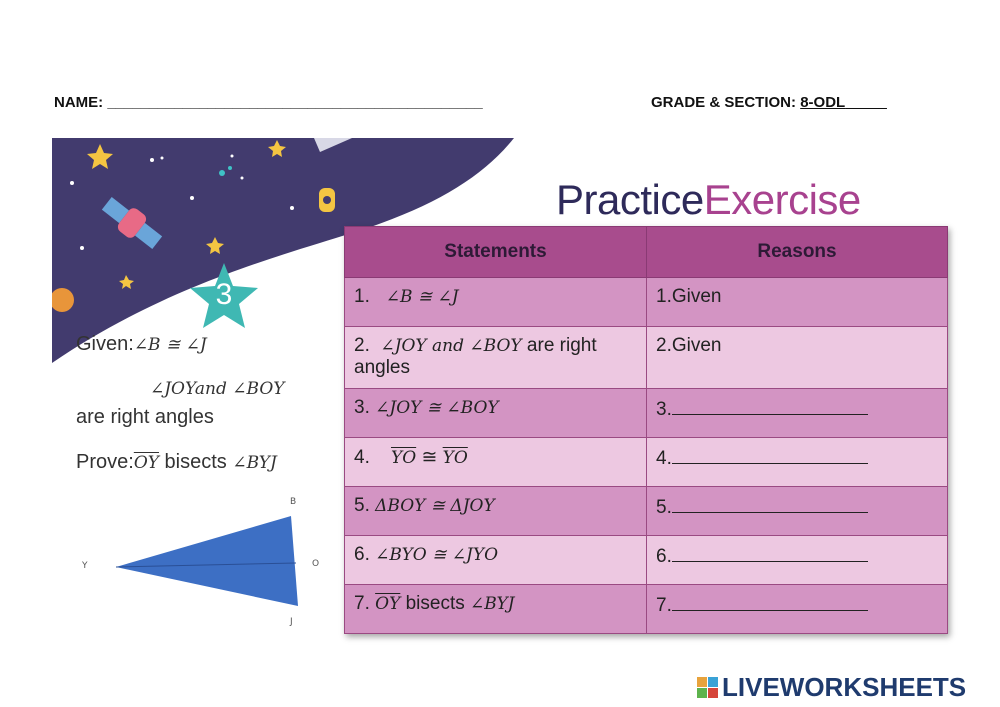 The width and height of the screenshot is (1000, 707). Describe the element at coordinates (437, 555) in the screenshot. I see `statement-expr: ∠BYO ≅ ∠JYO` at that location.